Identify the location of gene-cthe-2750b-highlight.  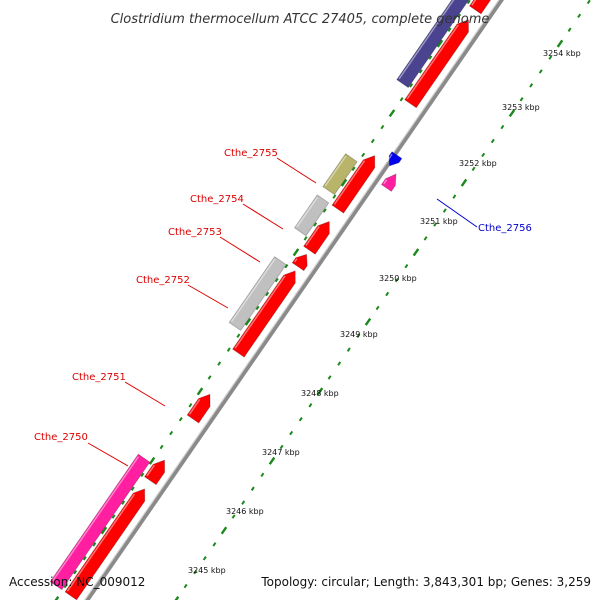
(150, 470).